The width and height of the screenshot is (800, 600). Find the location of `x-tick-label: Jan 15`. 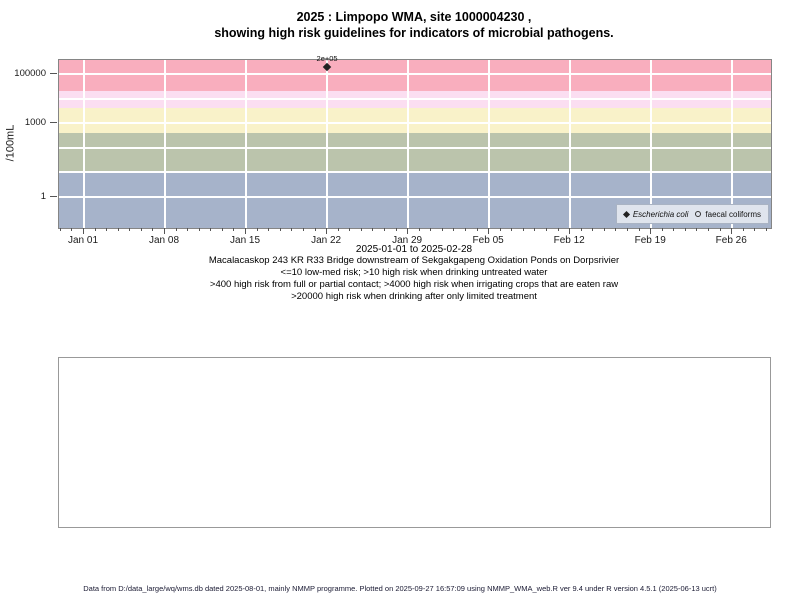

x-tick-label: Jan 15 is located at coordinates (245, 240).